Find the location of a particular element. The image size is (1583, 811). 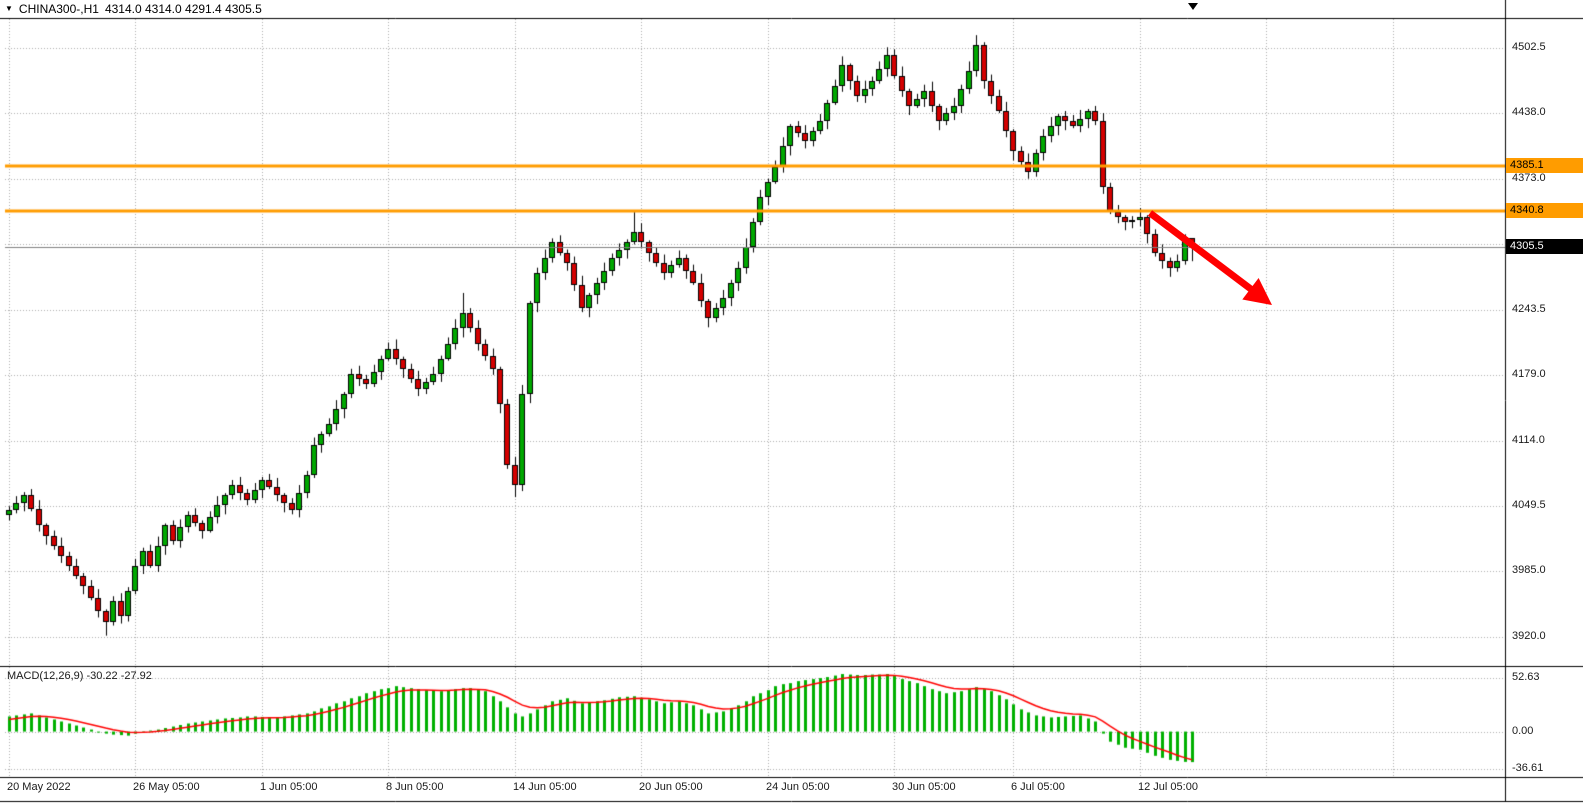

time-axis-label: 8 Jun 05:00 is located at coordinates (415, 787).